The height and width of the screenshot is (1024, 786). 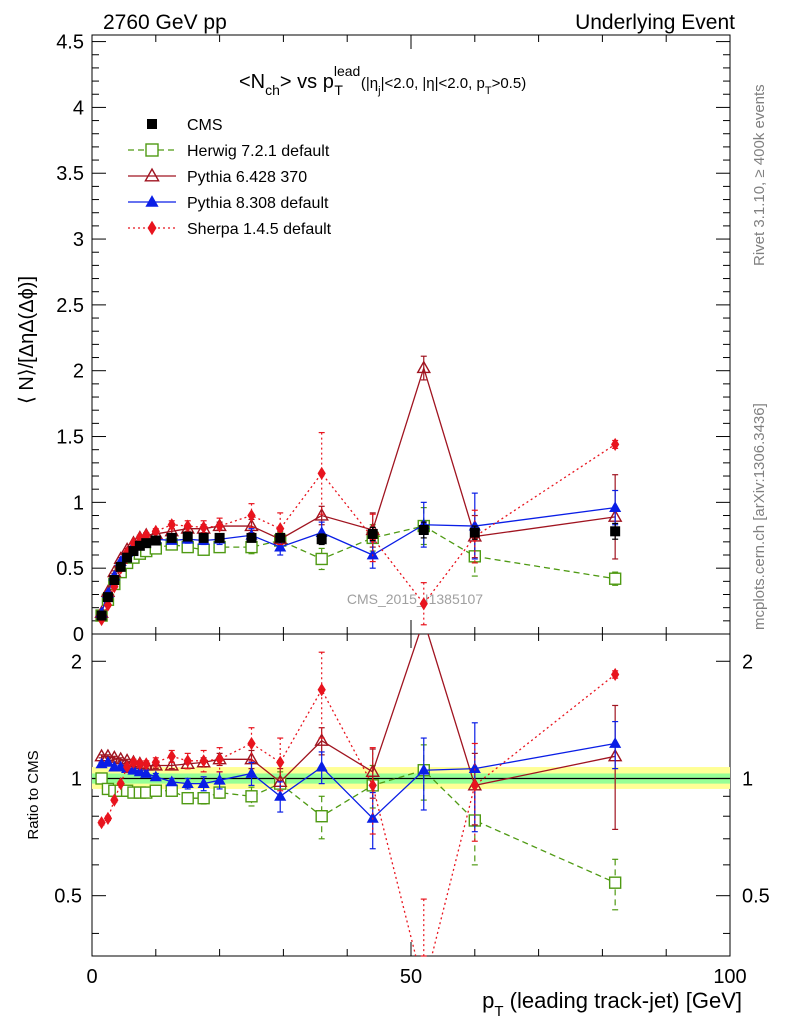 I want to click on header-process: Underlying Event, so click(x=655, y=22).